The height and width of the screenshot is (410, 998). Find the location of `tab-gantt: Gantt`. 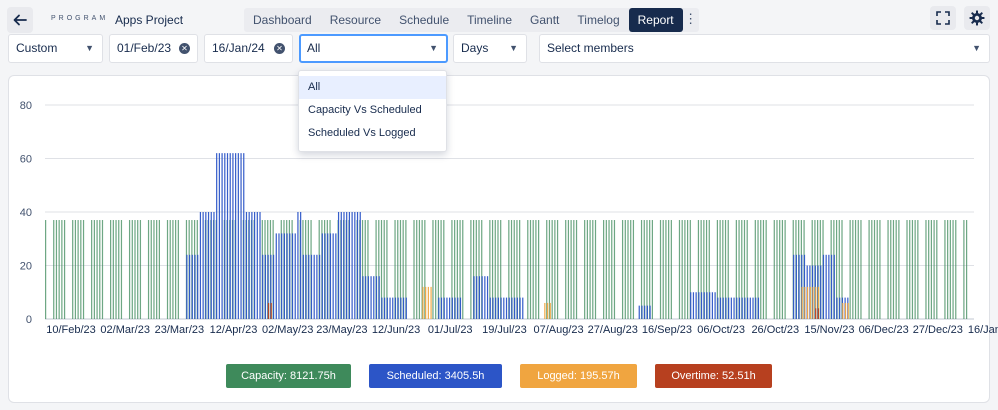

tab-gantt: Gantt is located at coordinates (545, 20).